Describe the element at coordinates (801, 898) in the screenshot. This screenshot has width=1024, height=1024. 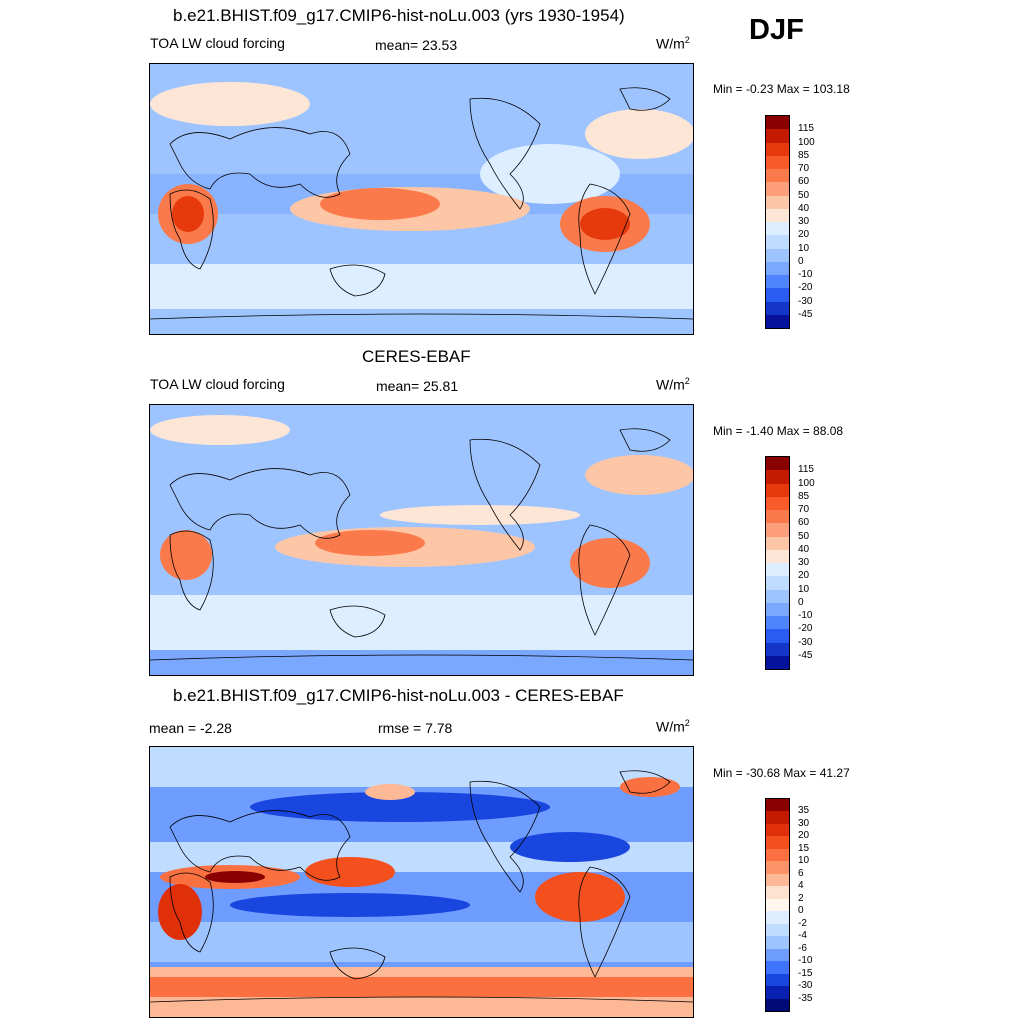
I see `colorbar-tick-label: 2` at that location.